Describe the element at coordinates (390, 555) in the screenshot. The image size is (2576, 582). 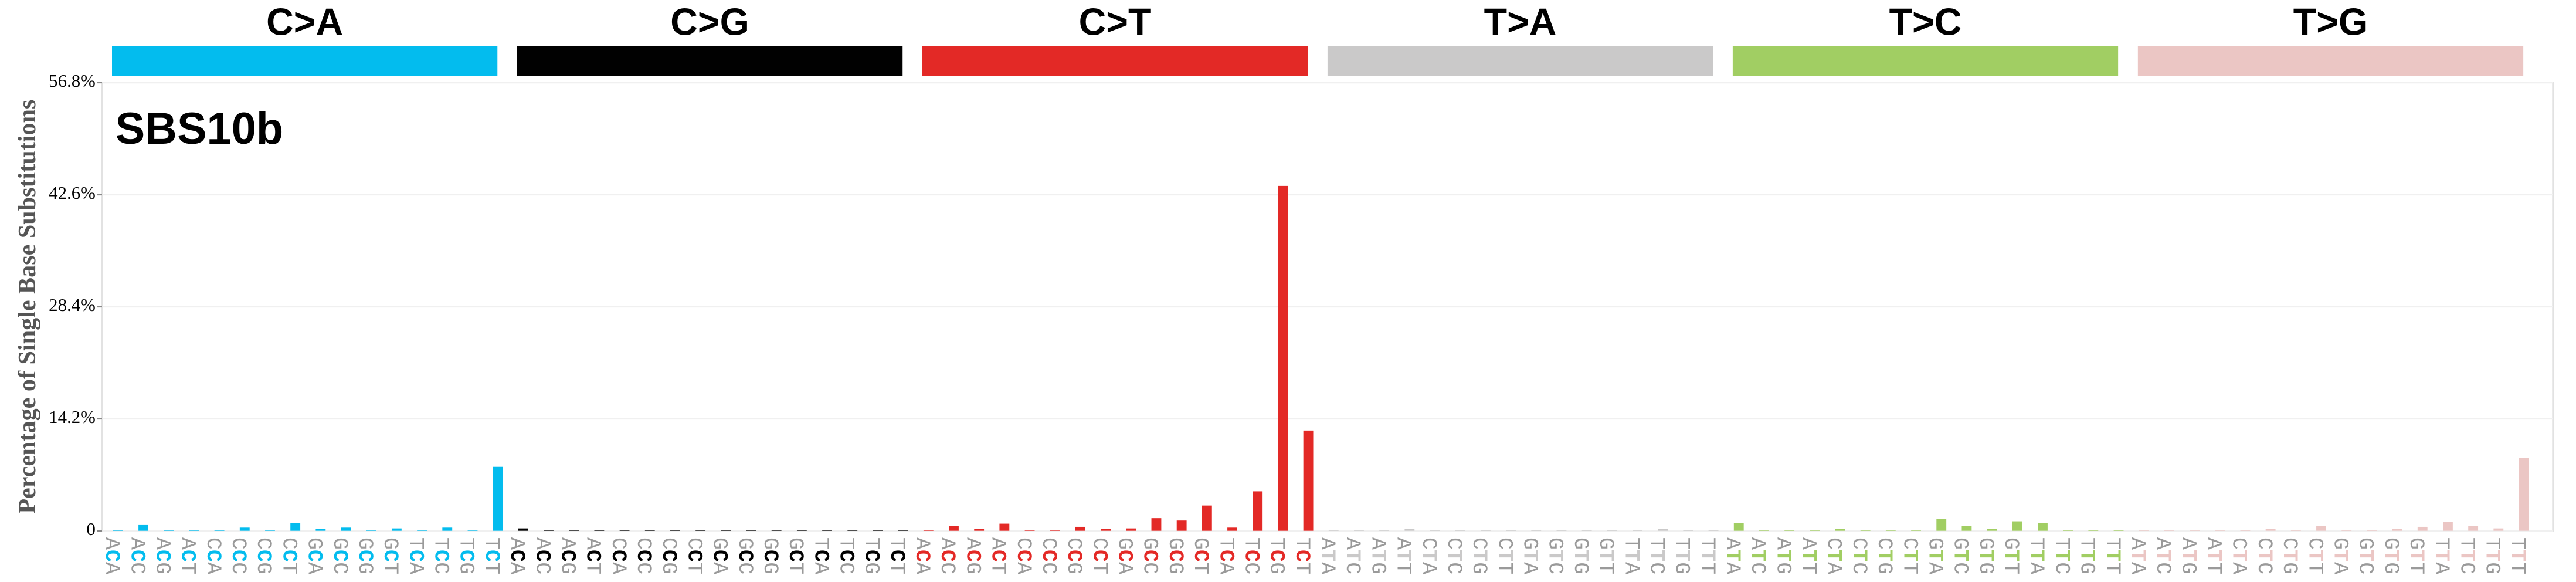
I see `x-tick-label: GCT` at that location.